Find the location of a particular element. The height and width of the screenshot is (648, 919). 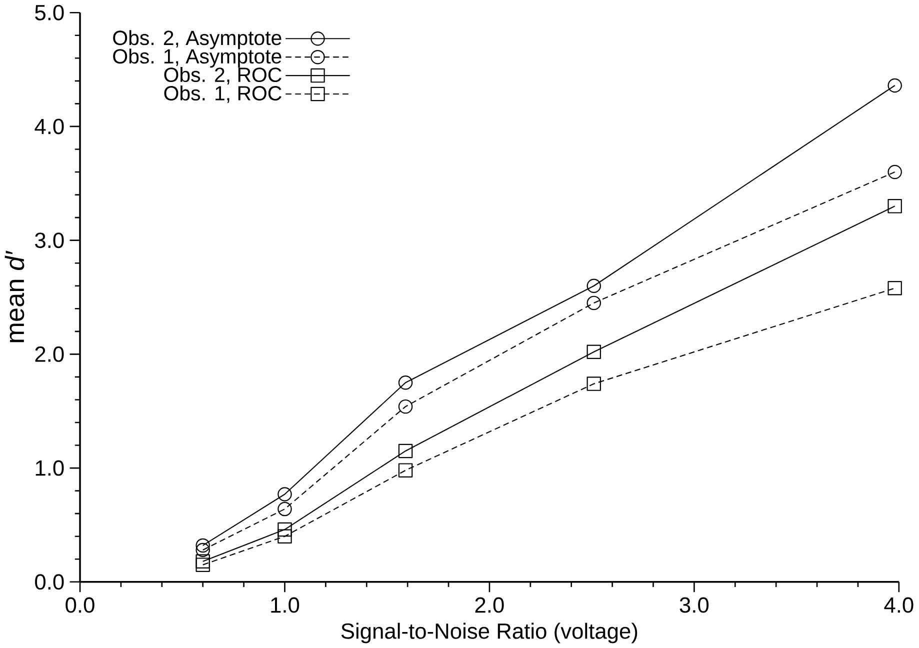

x-tick-label: 4.0 is located at coordinates (899, 605).